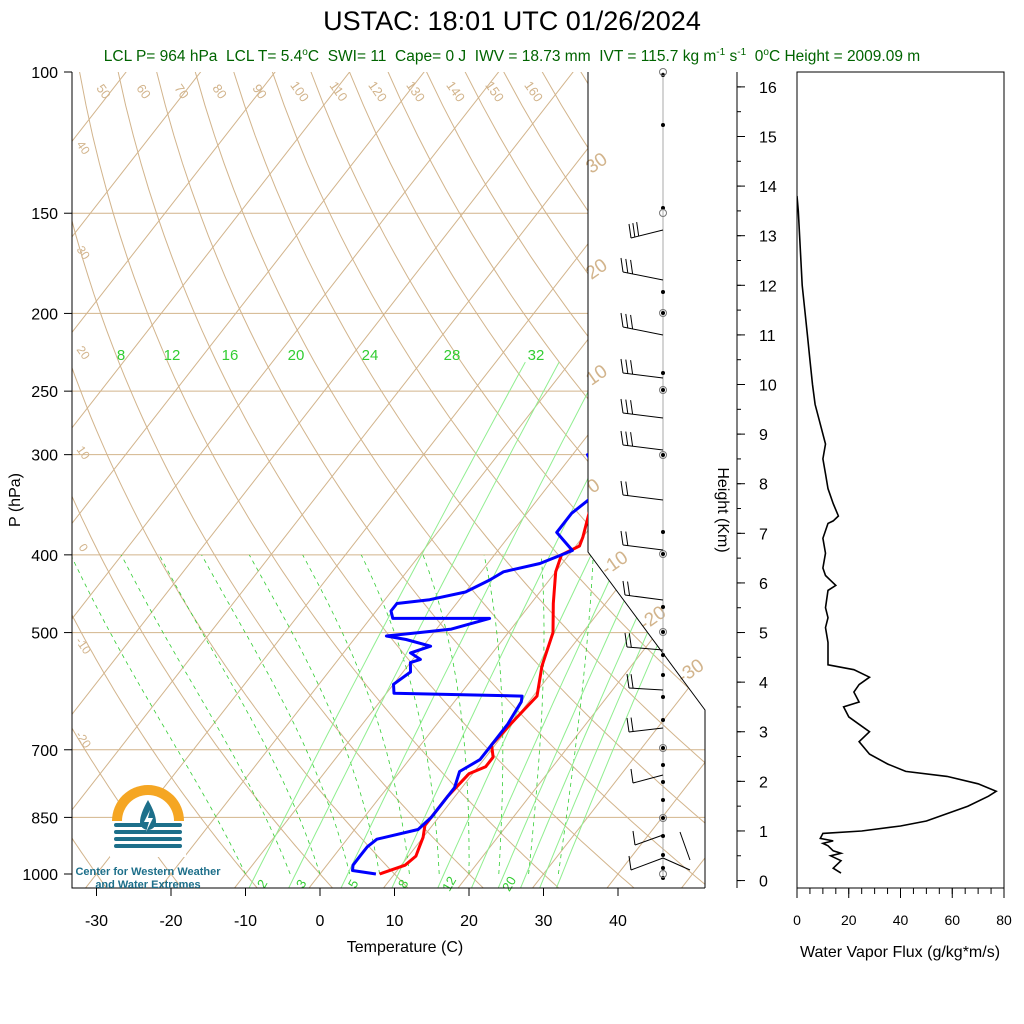 This screenshot has height=1024, width=1024. What do you see at coordinates (533, 91) in the screenshot?
I see `dry-adiabat-label: 160` at bounding box center [533, 91].